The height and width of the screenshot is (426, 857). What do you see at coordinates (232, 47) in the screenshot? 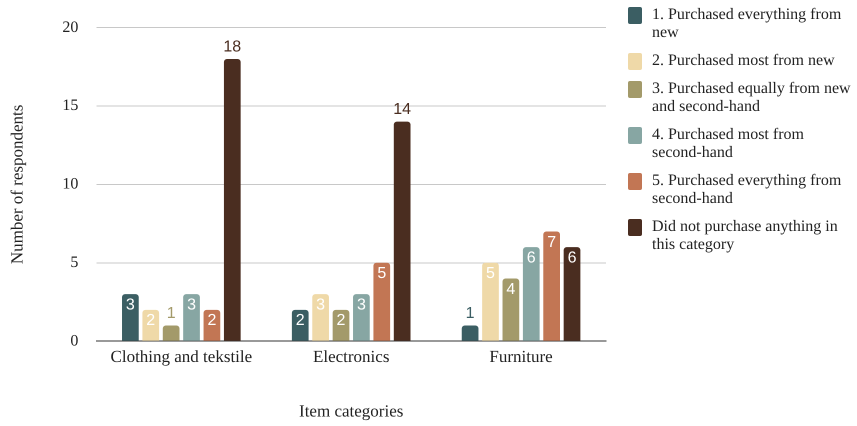
I see `data-label: 18` at bounding box center [232, 47].